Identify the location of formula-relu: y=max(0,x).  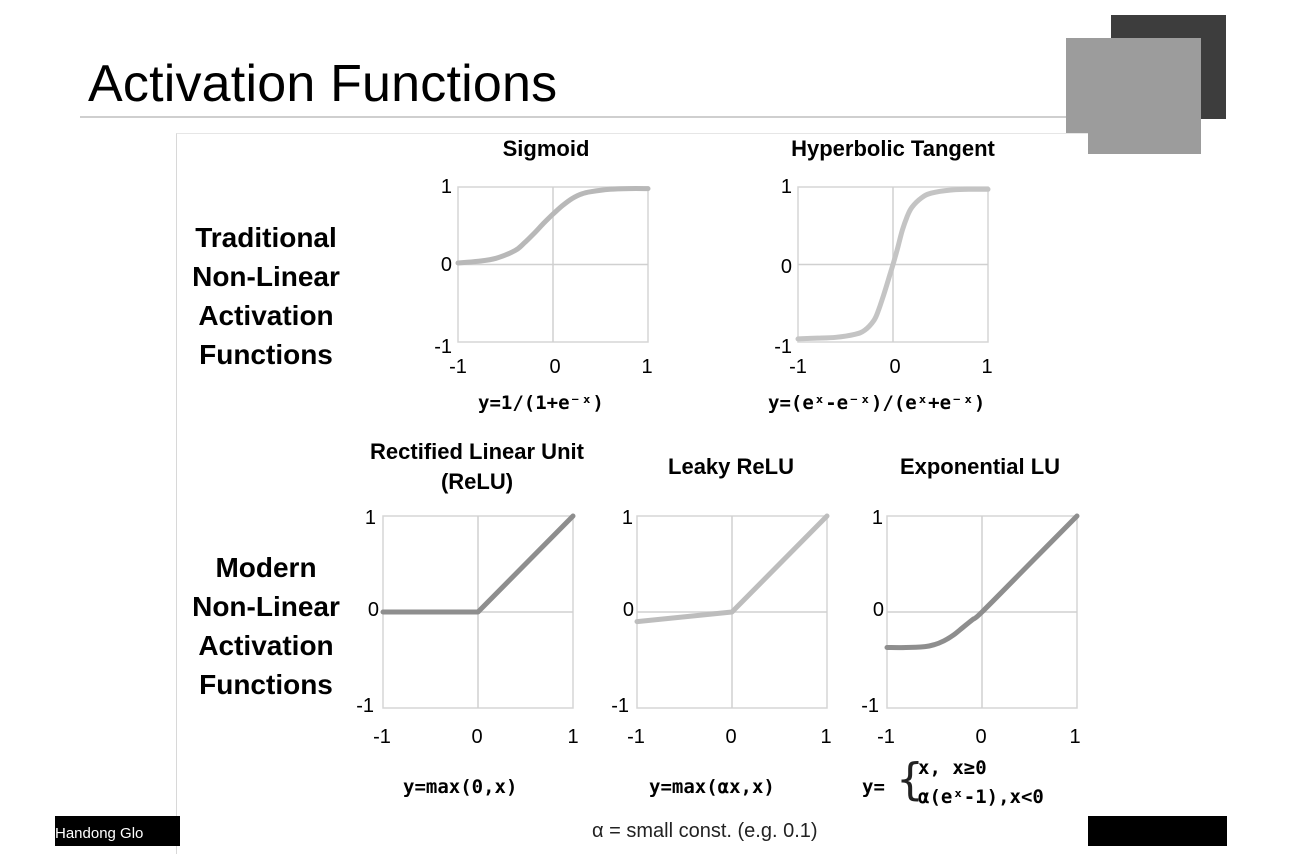
(460, 787).